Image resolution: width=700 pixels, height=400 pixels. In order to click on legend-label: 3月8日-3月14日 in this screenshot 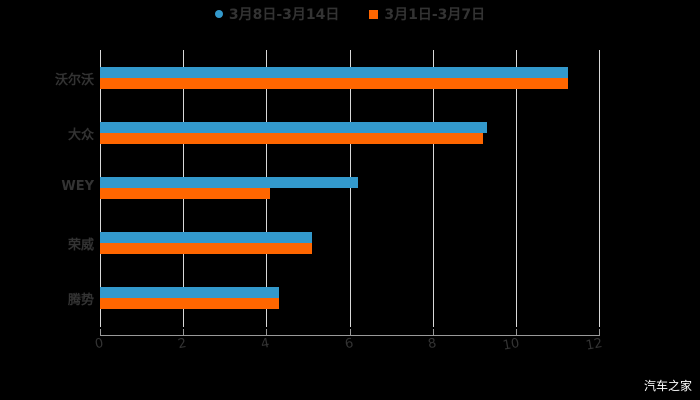, I will do `click(284, 15)`.